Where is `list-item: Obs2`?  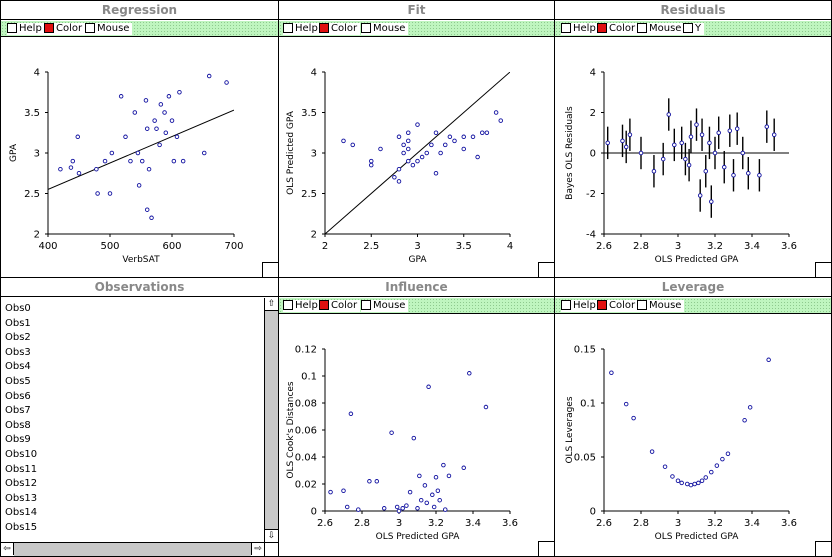
list-item: Obs2 is located at coordinates (18, 338).